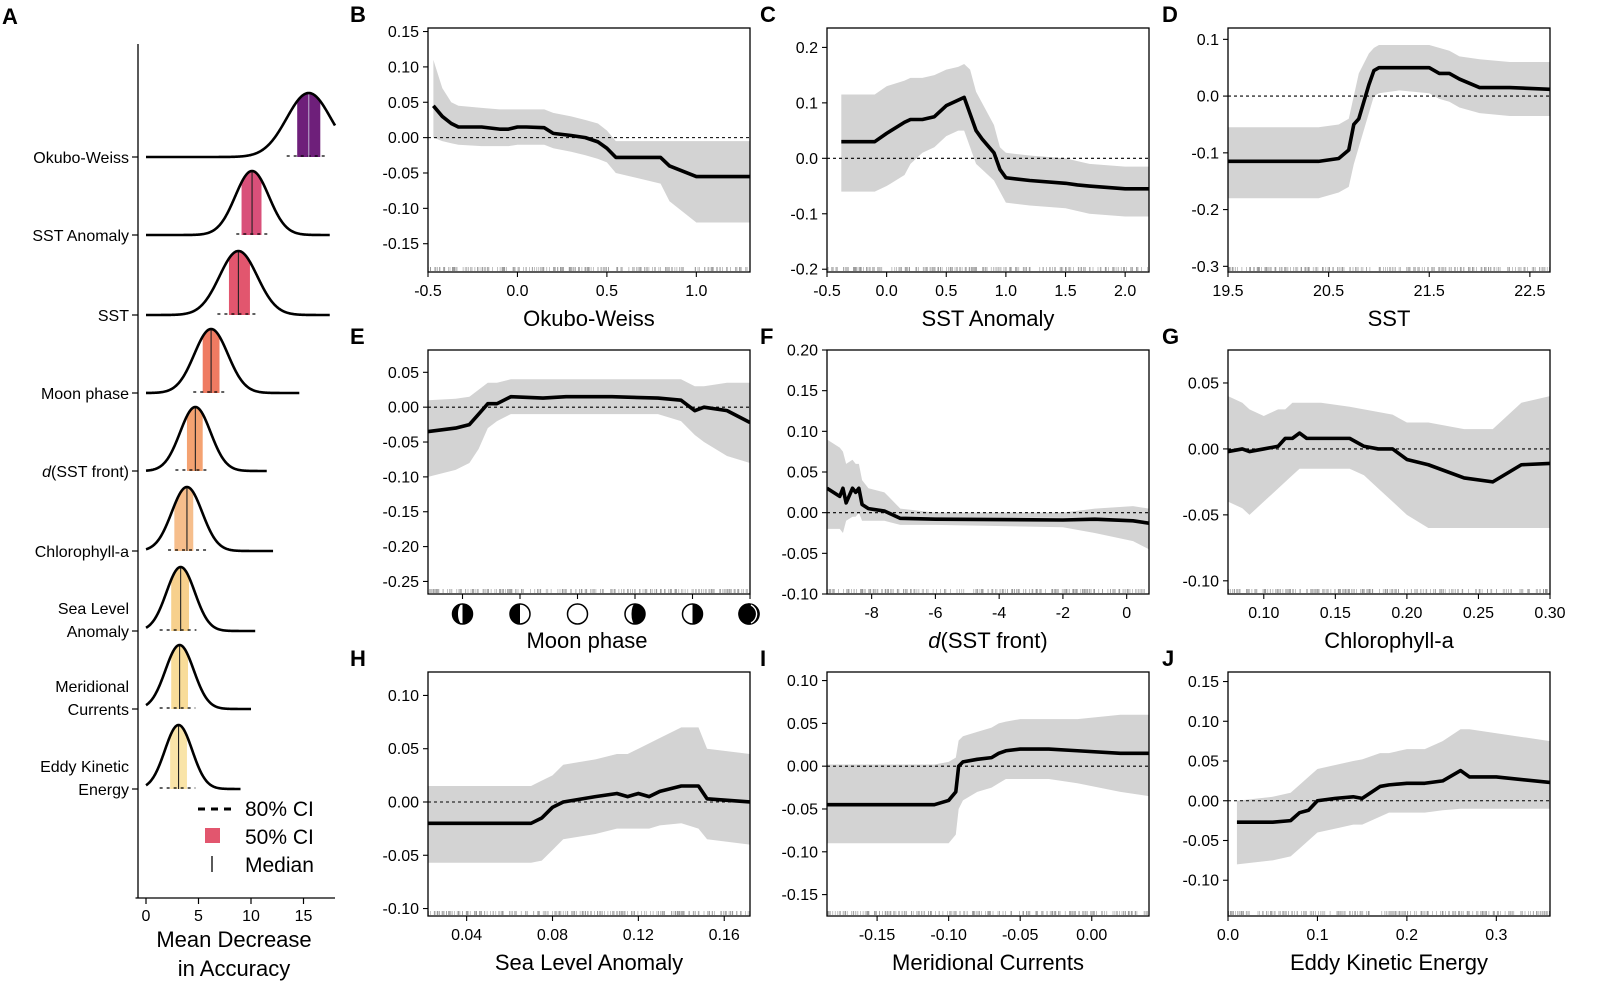 The height and width of the screenshot is (1005, 1607). Describe the element at coordinates (1406, 613) in the screenshot. I see `x-tick-label: 0.20` at that location.